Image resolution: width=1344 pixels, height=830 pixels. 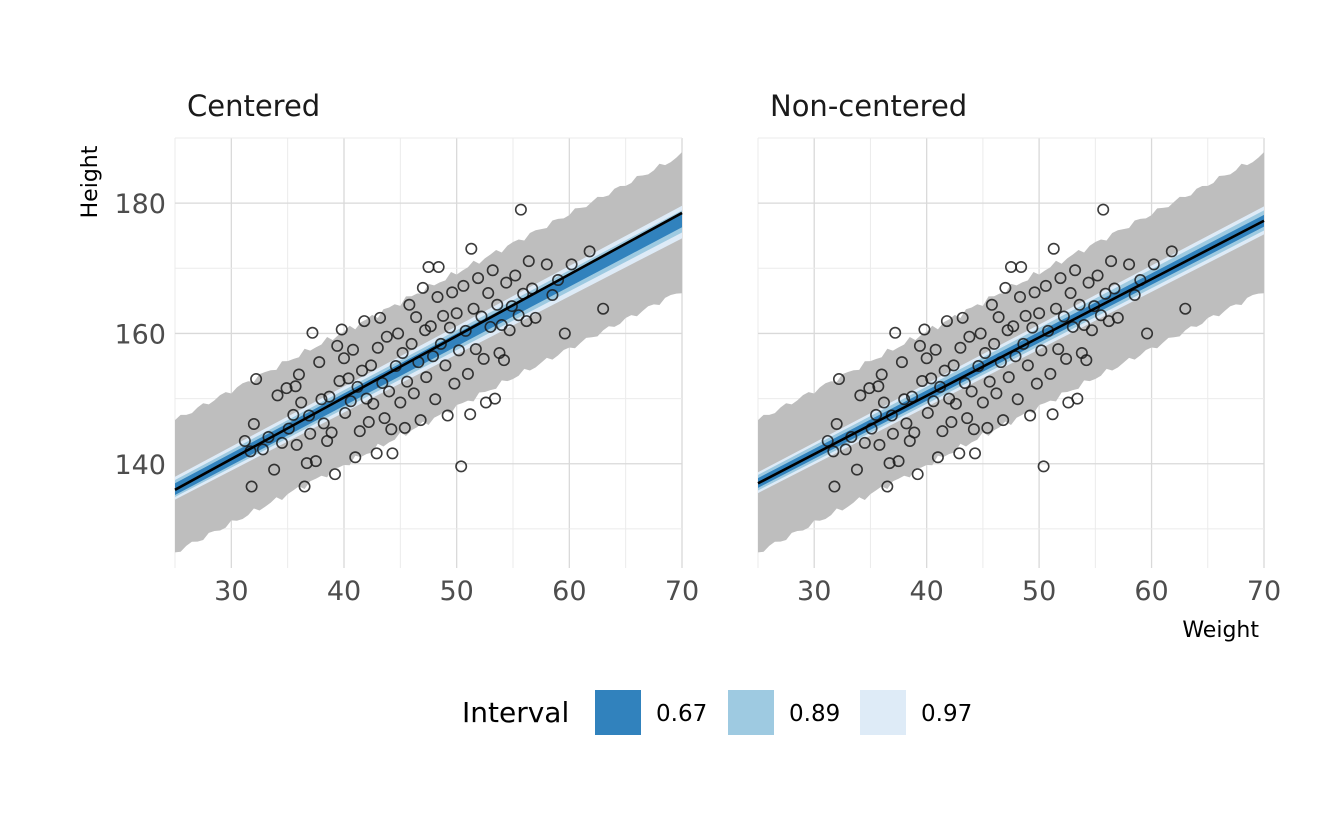 I want to click on y-tick-label: 160, so click(x=140, y=334).